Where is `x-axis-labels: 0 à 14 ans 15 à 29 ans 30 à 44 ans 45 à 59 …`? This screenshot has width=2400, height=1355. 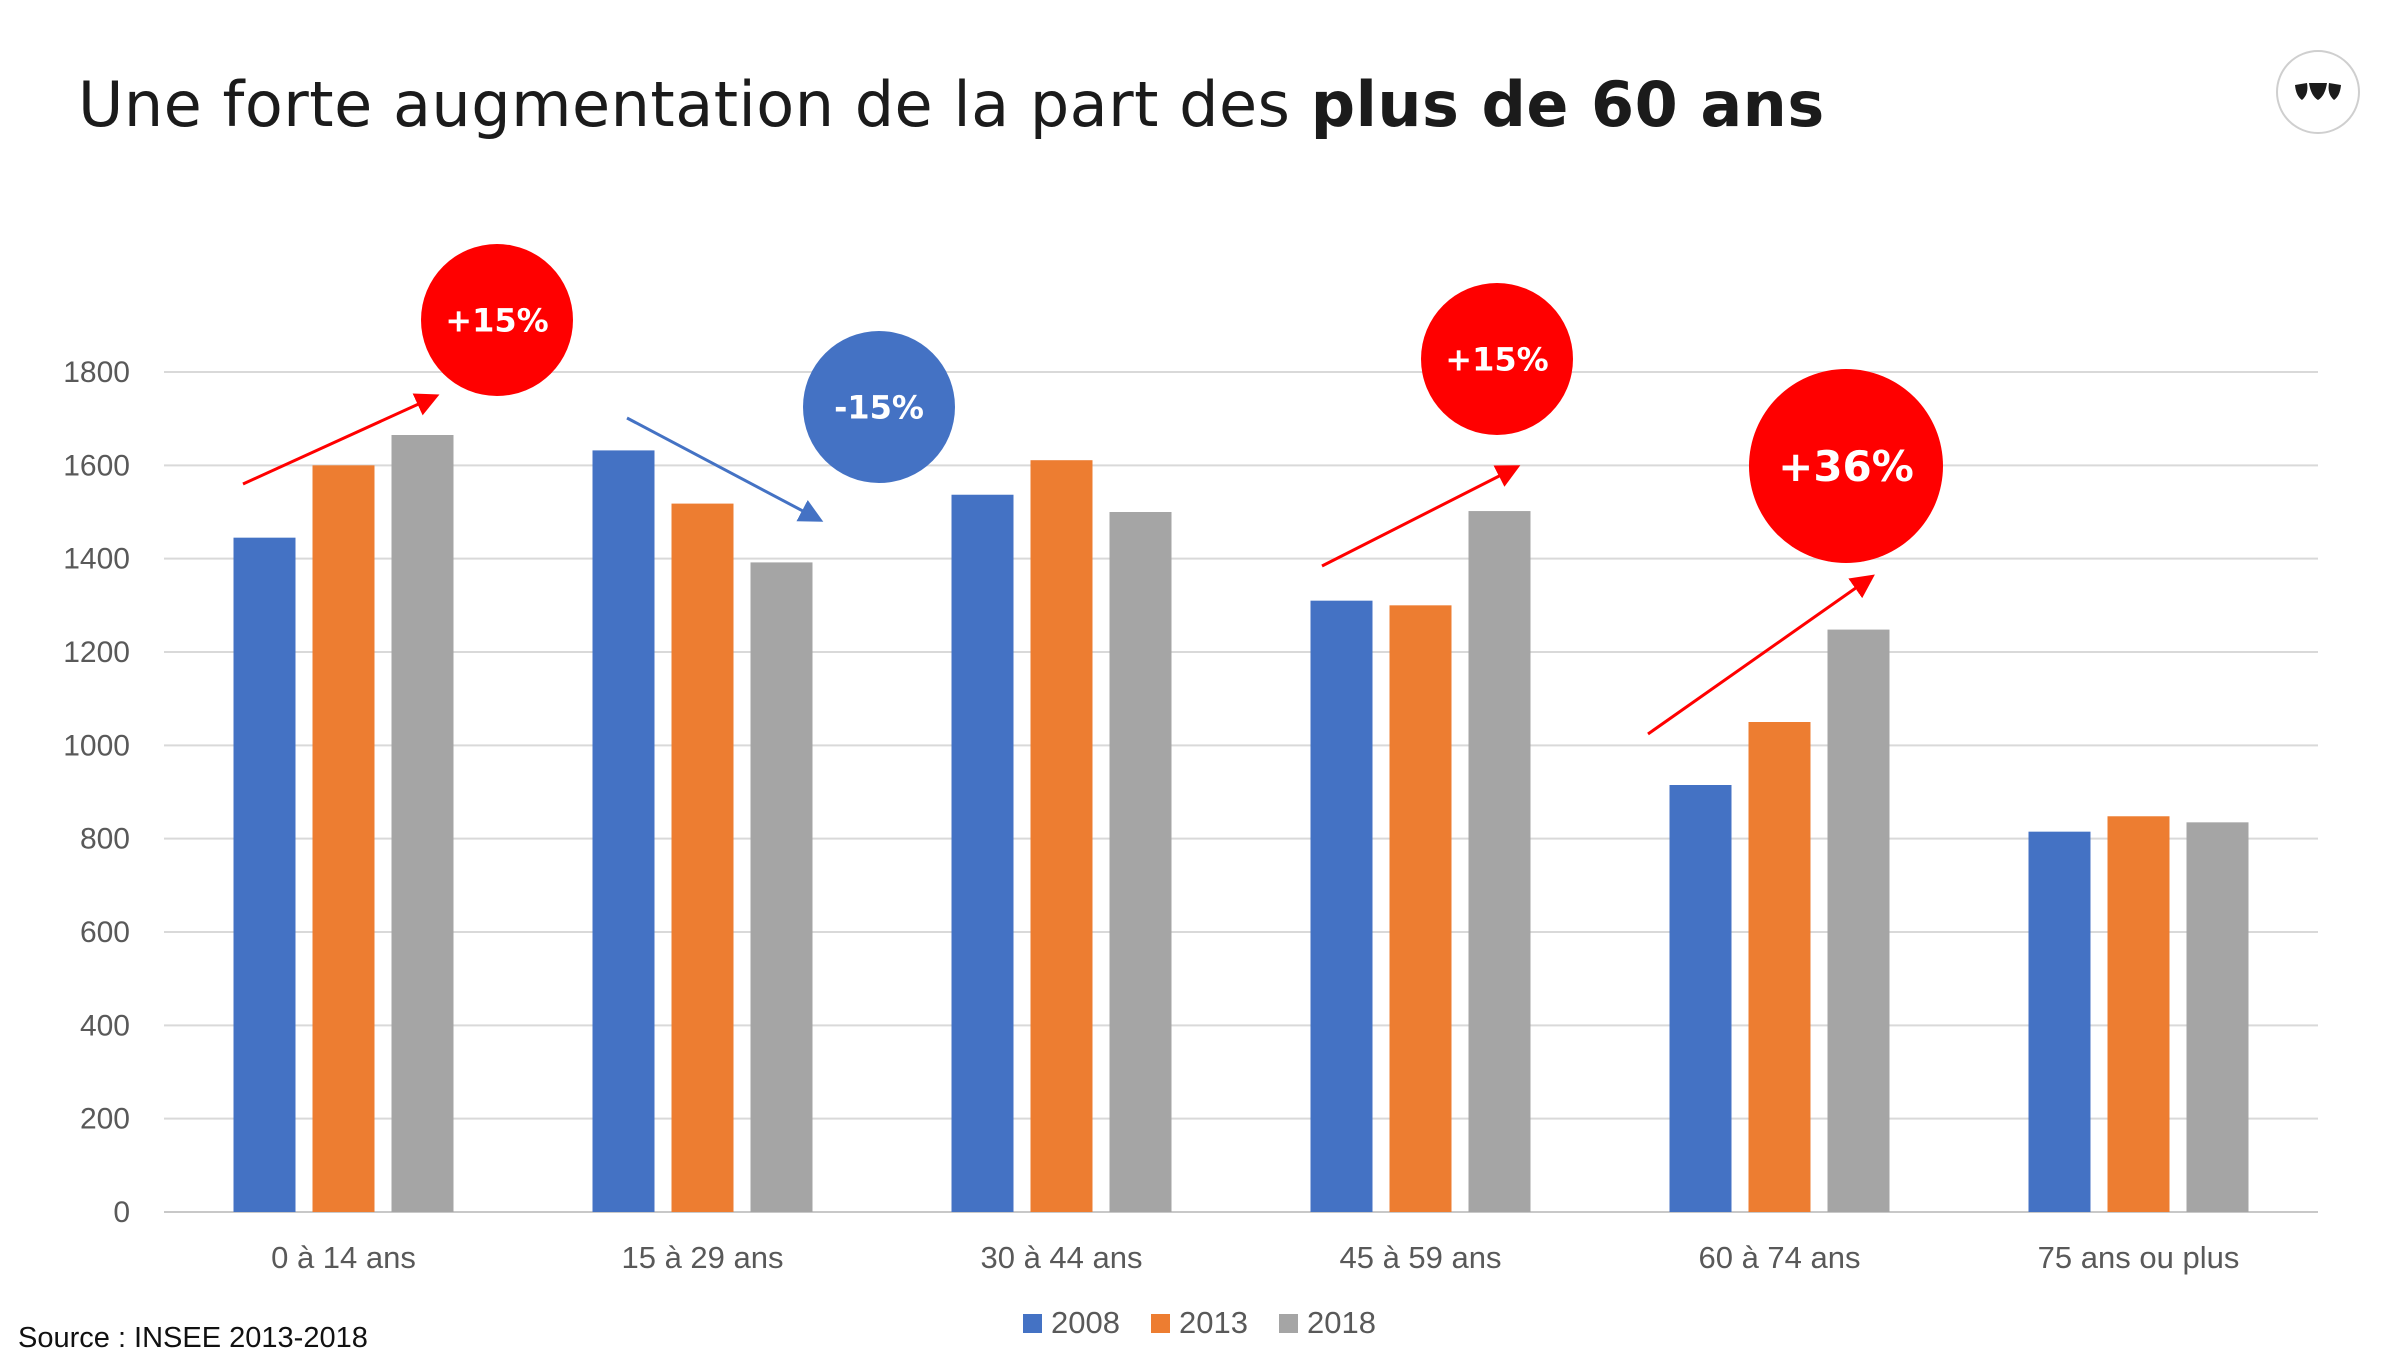 x-axis-labels: 0 à 14 ans 15 à 29 ans 30 à 44 ans 45 à 59 … is located at coordinates (1255, 1257).